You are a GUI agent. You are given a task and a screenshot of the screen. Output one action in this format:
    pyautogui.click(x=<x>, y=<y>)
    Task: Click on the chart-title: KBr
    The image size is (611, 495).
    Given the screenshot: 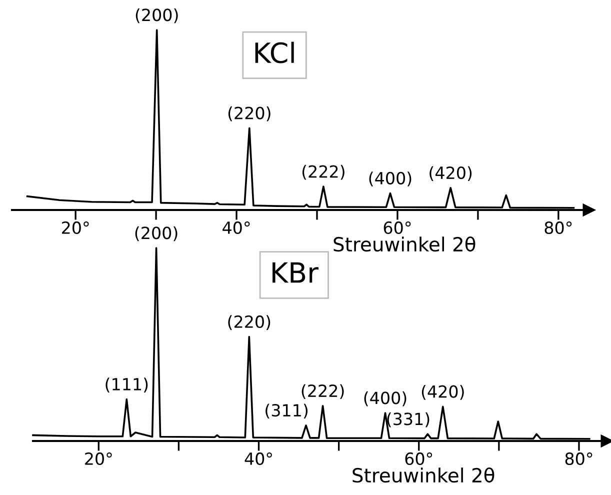 What is the action you would take?
    pyautogui.click(x=295, y=272)
    